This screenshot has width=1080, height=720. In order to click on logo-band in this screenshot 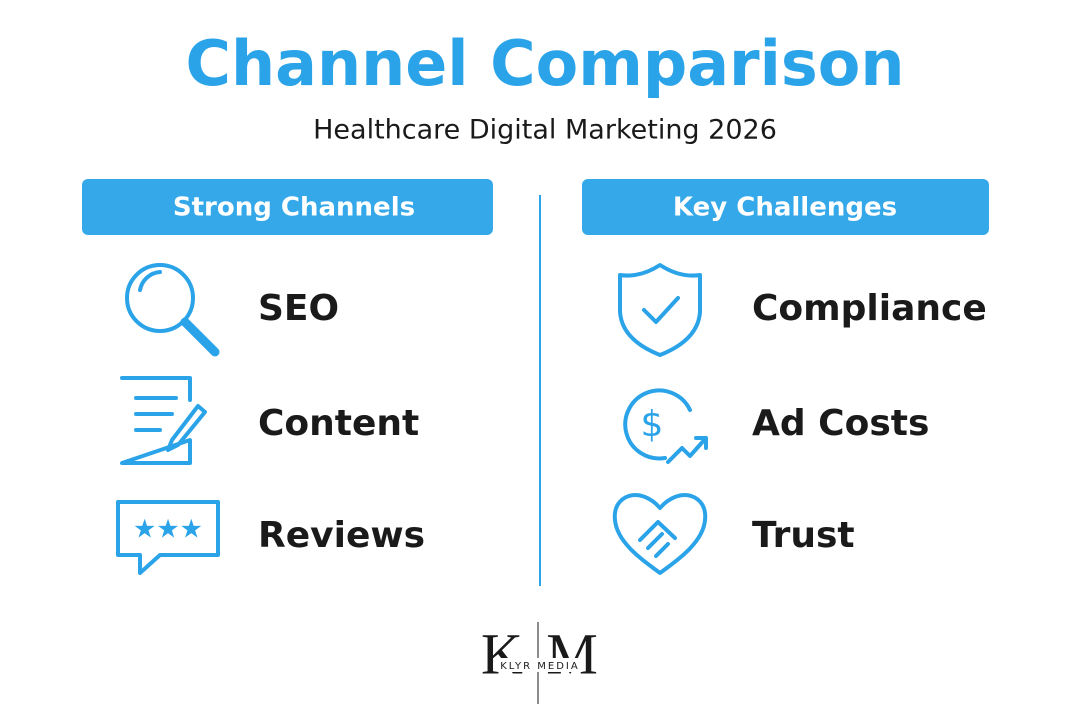, I will do `click(540, 665)`.